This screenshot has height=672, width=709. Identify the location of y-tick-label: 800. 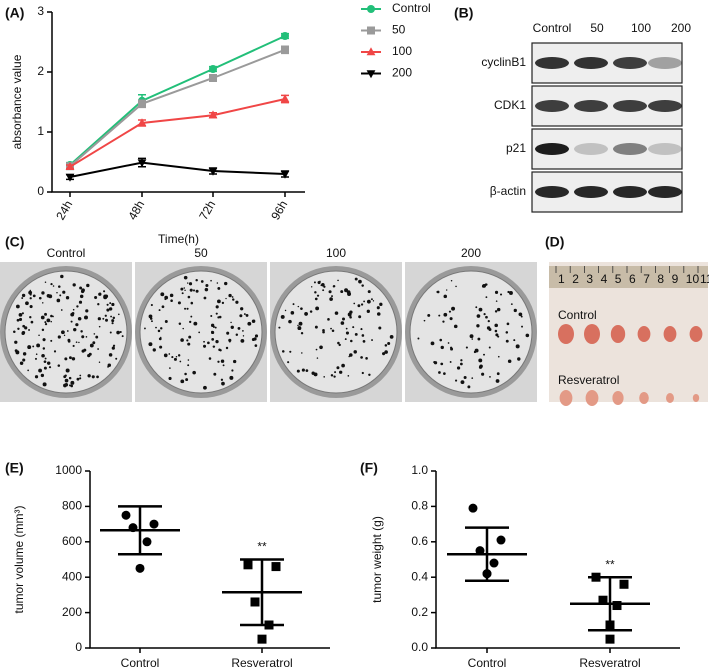
(72, 506).